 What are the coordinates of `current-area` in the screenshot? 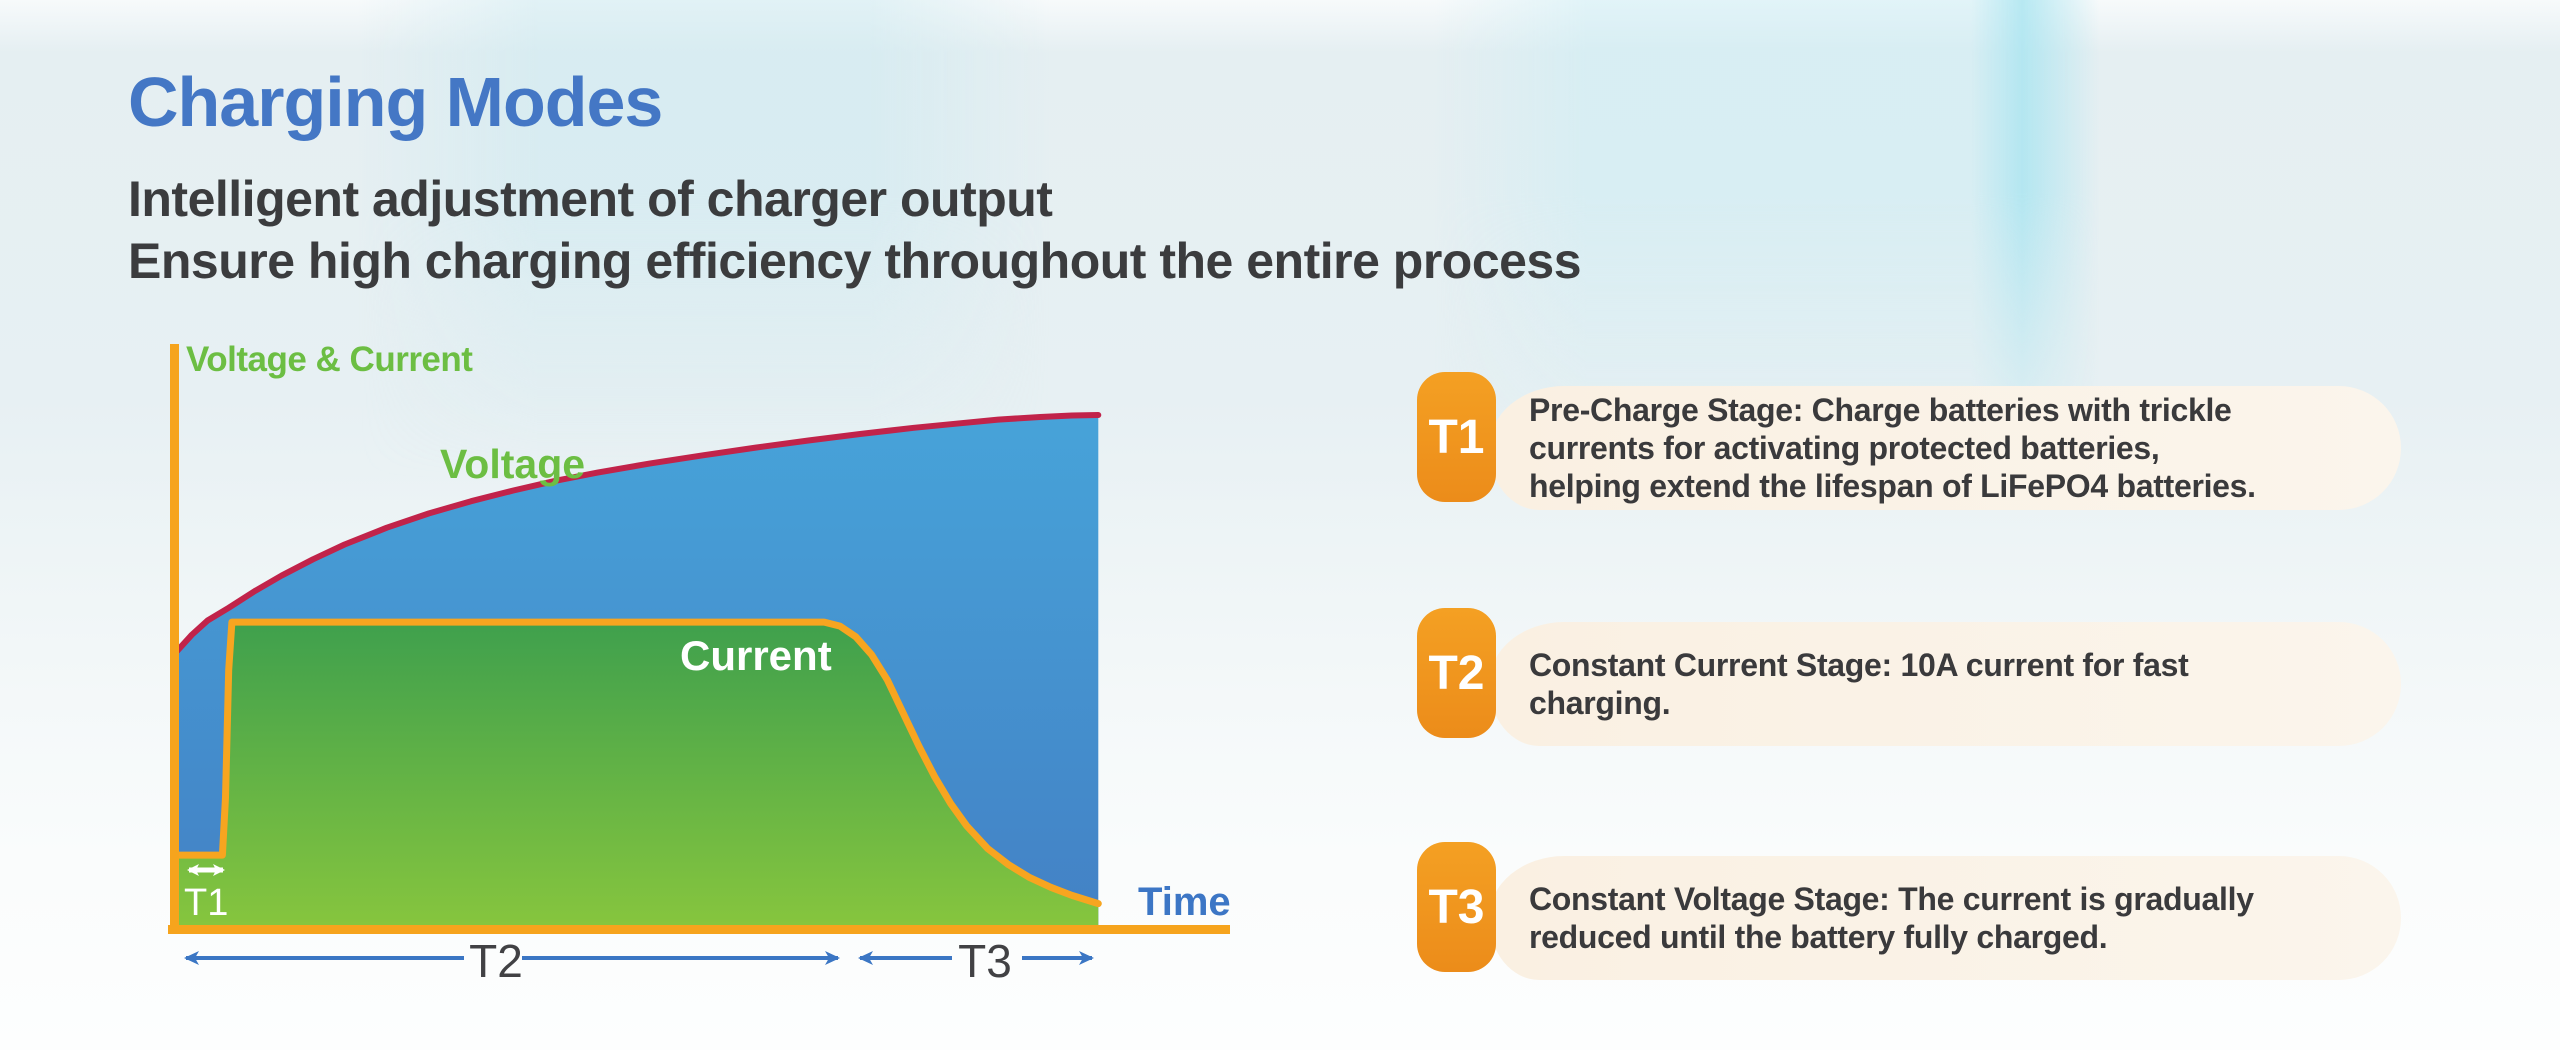 It's located at (637, 773).